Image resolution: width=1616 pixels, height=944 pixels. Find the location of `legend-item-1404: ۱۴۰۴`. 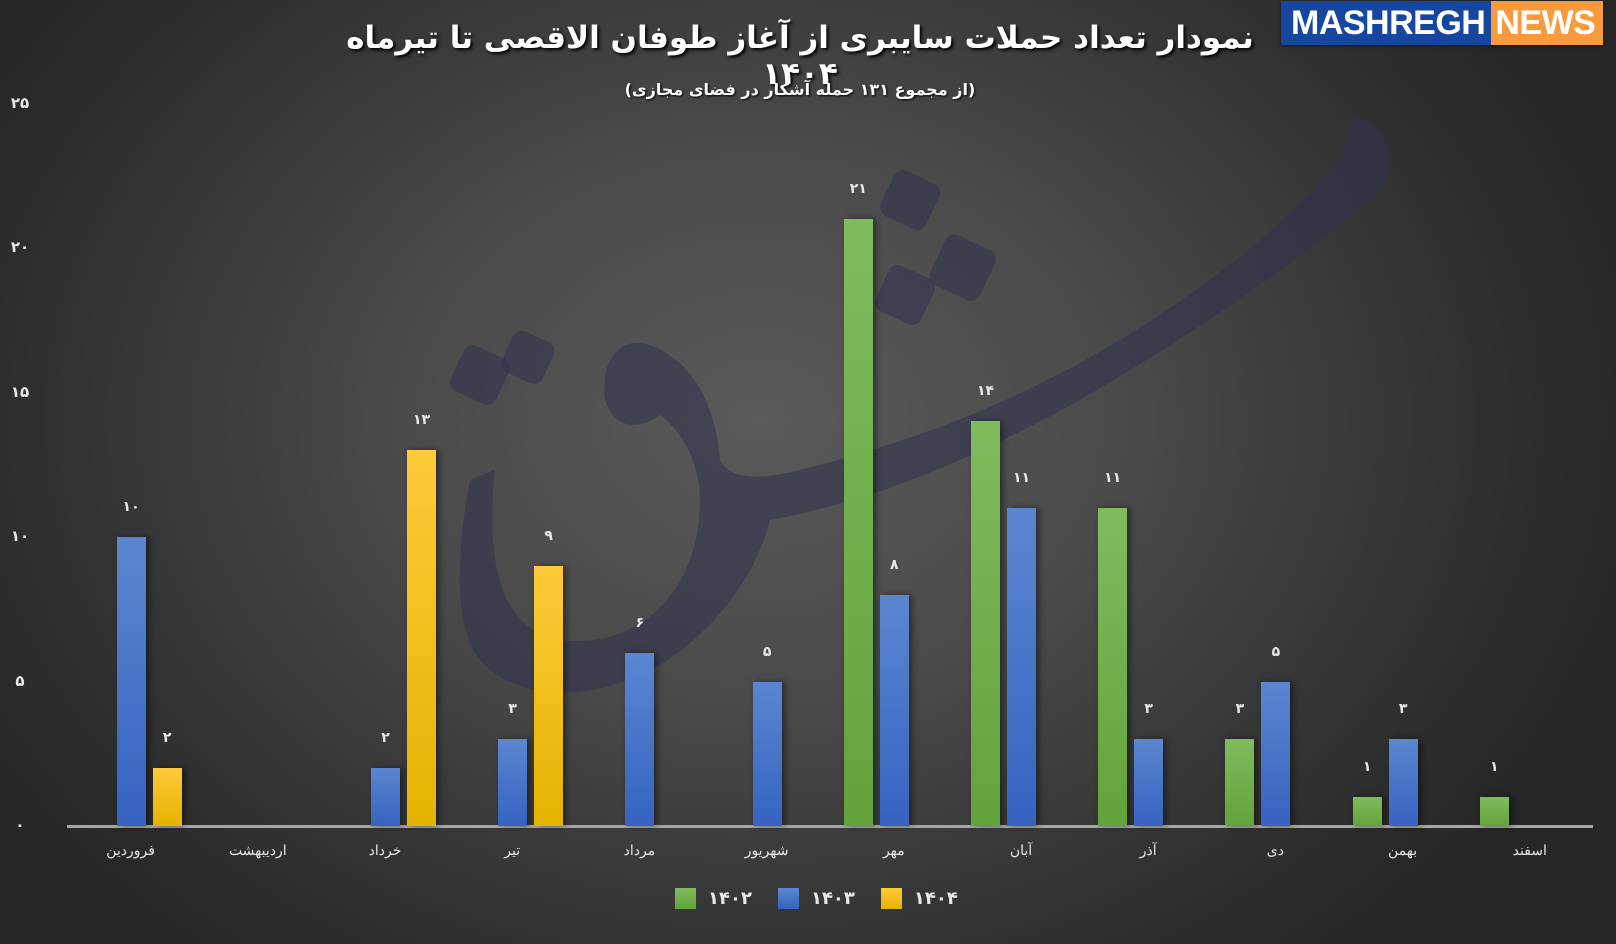

legend-item-1404: ۱۴۰۴ is located at coordinates (919, 898).